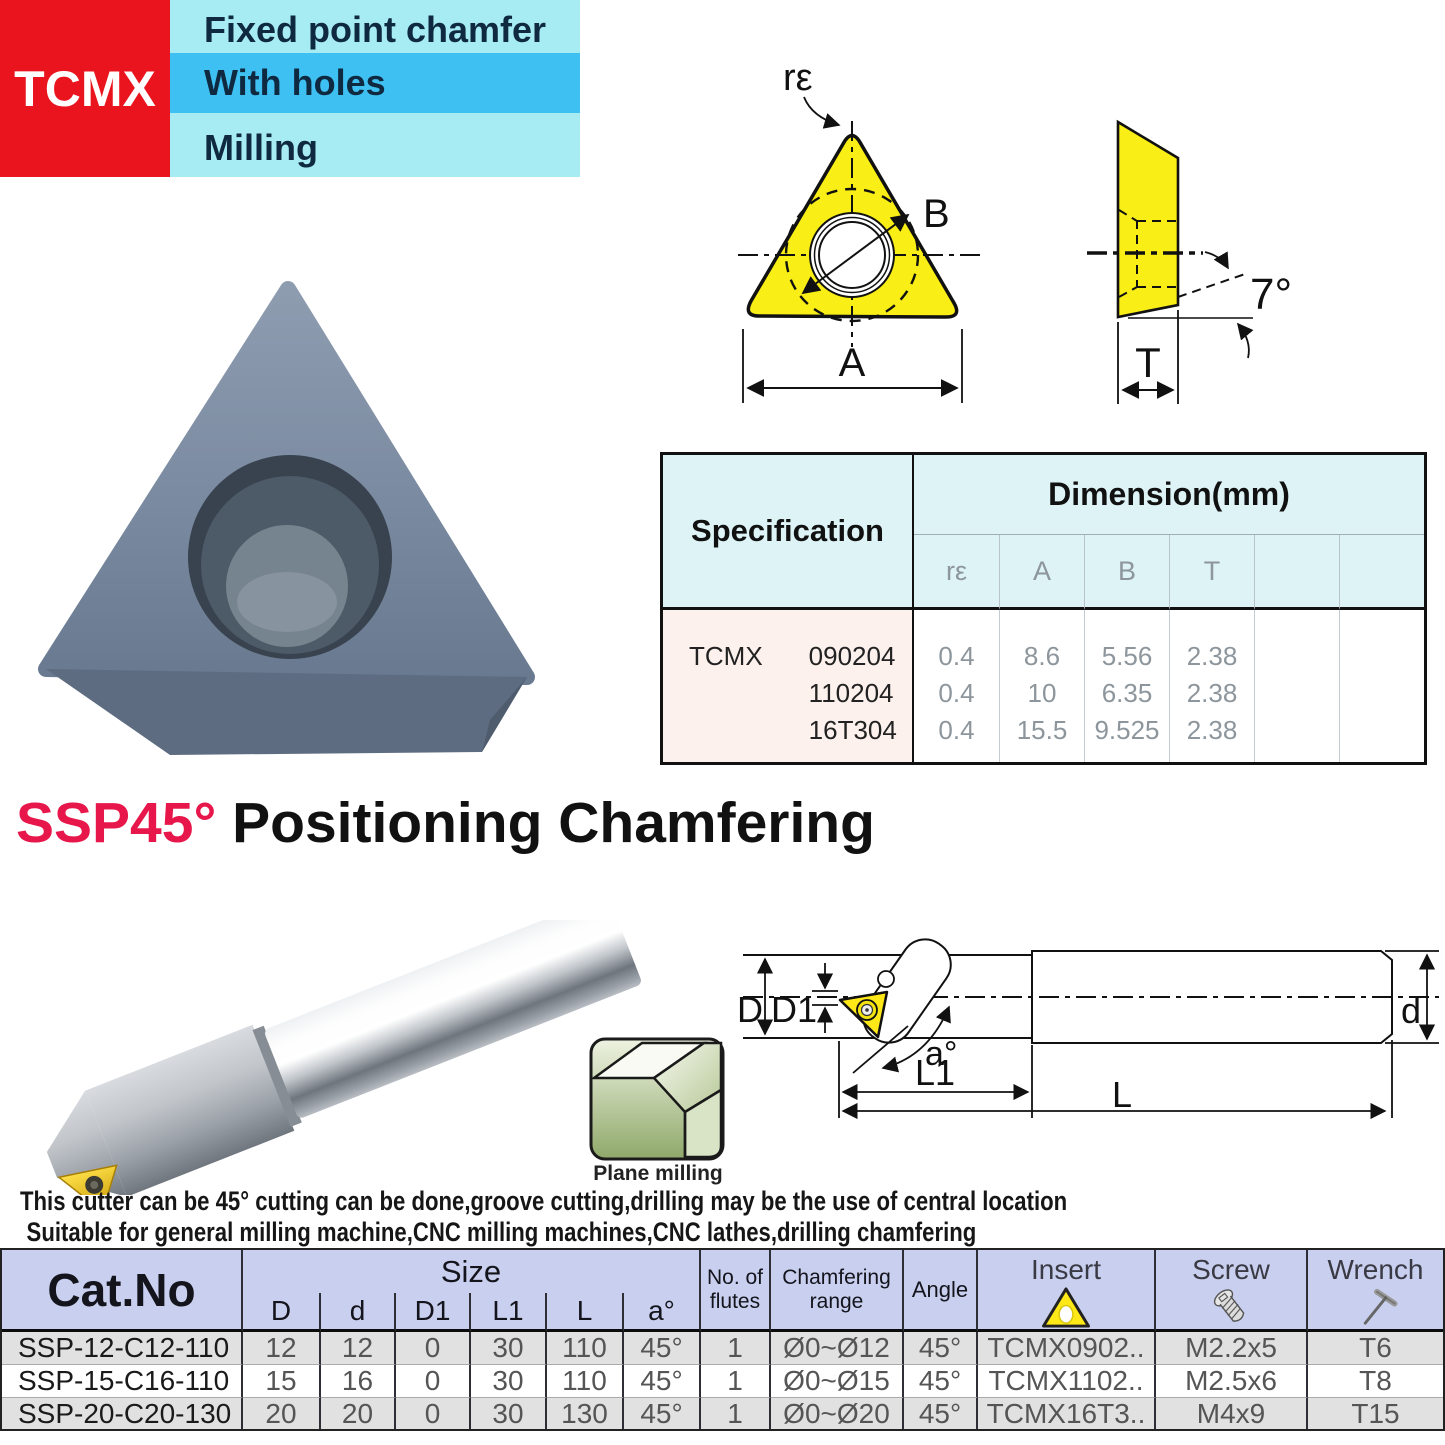 This screenshot has width=1445, height=1445. I want to click on cell-L: 130, so click(585, 1413).